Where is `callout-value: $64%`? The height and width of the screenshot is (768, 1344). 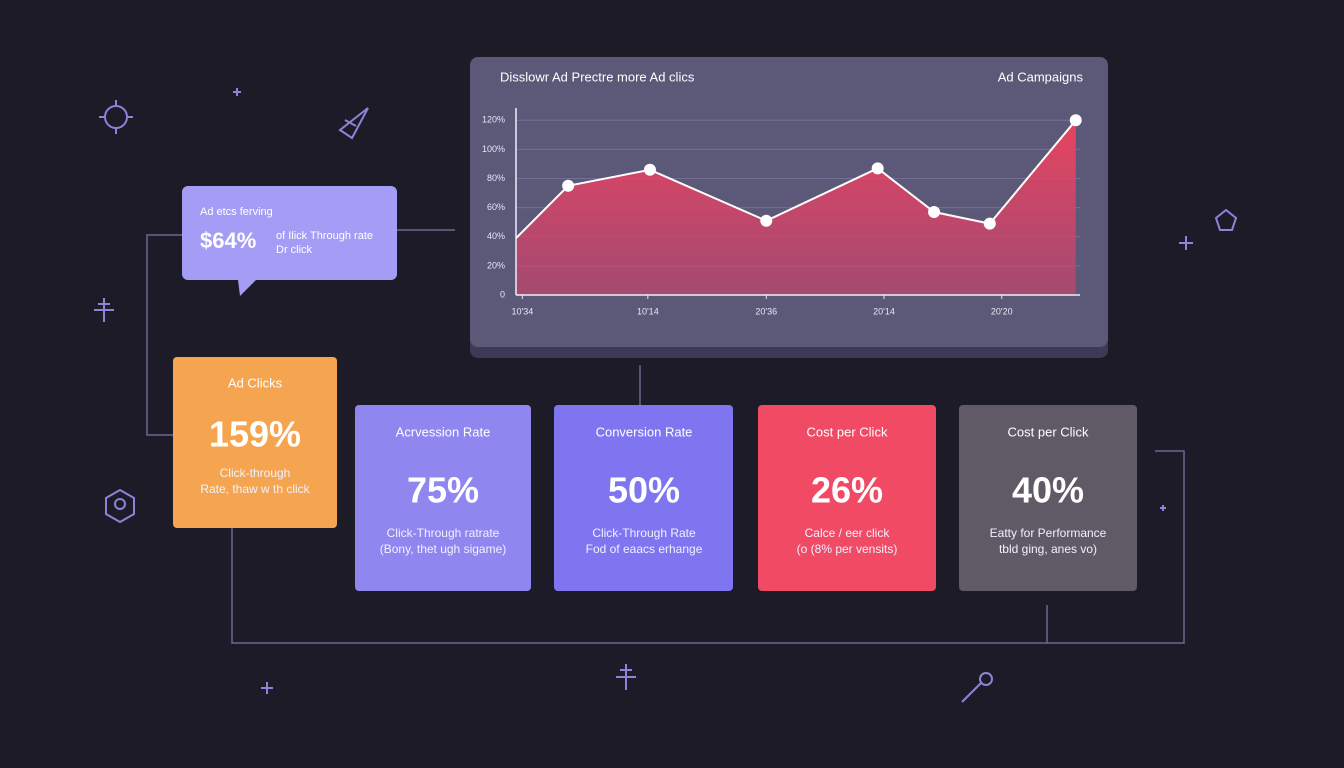 callout-value: $64% is located at coordinates (228, 240).